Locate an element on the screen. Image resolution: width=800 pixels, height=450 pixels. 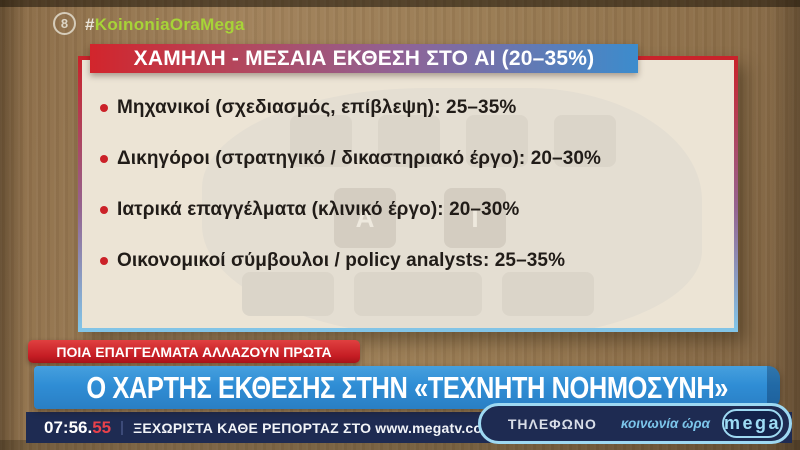
list-item: Μηχανικοί (σχεδιασμός, επίβλεψη): 25–35% is located at coordinates (308, 108).